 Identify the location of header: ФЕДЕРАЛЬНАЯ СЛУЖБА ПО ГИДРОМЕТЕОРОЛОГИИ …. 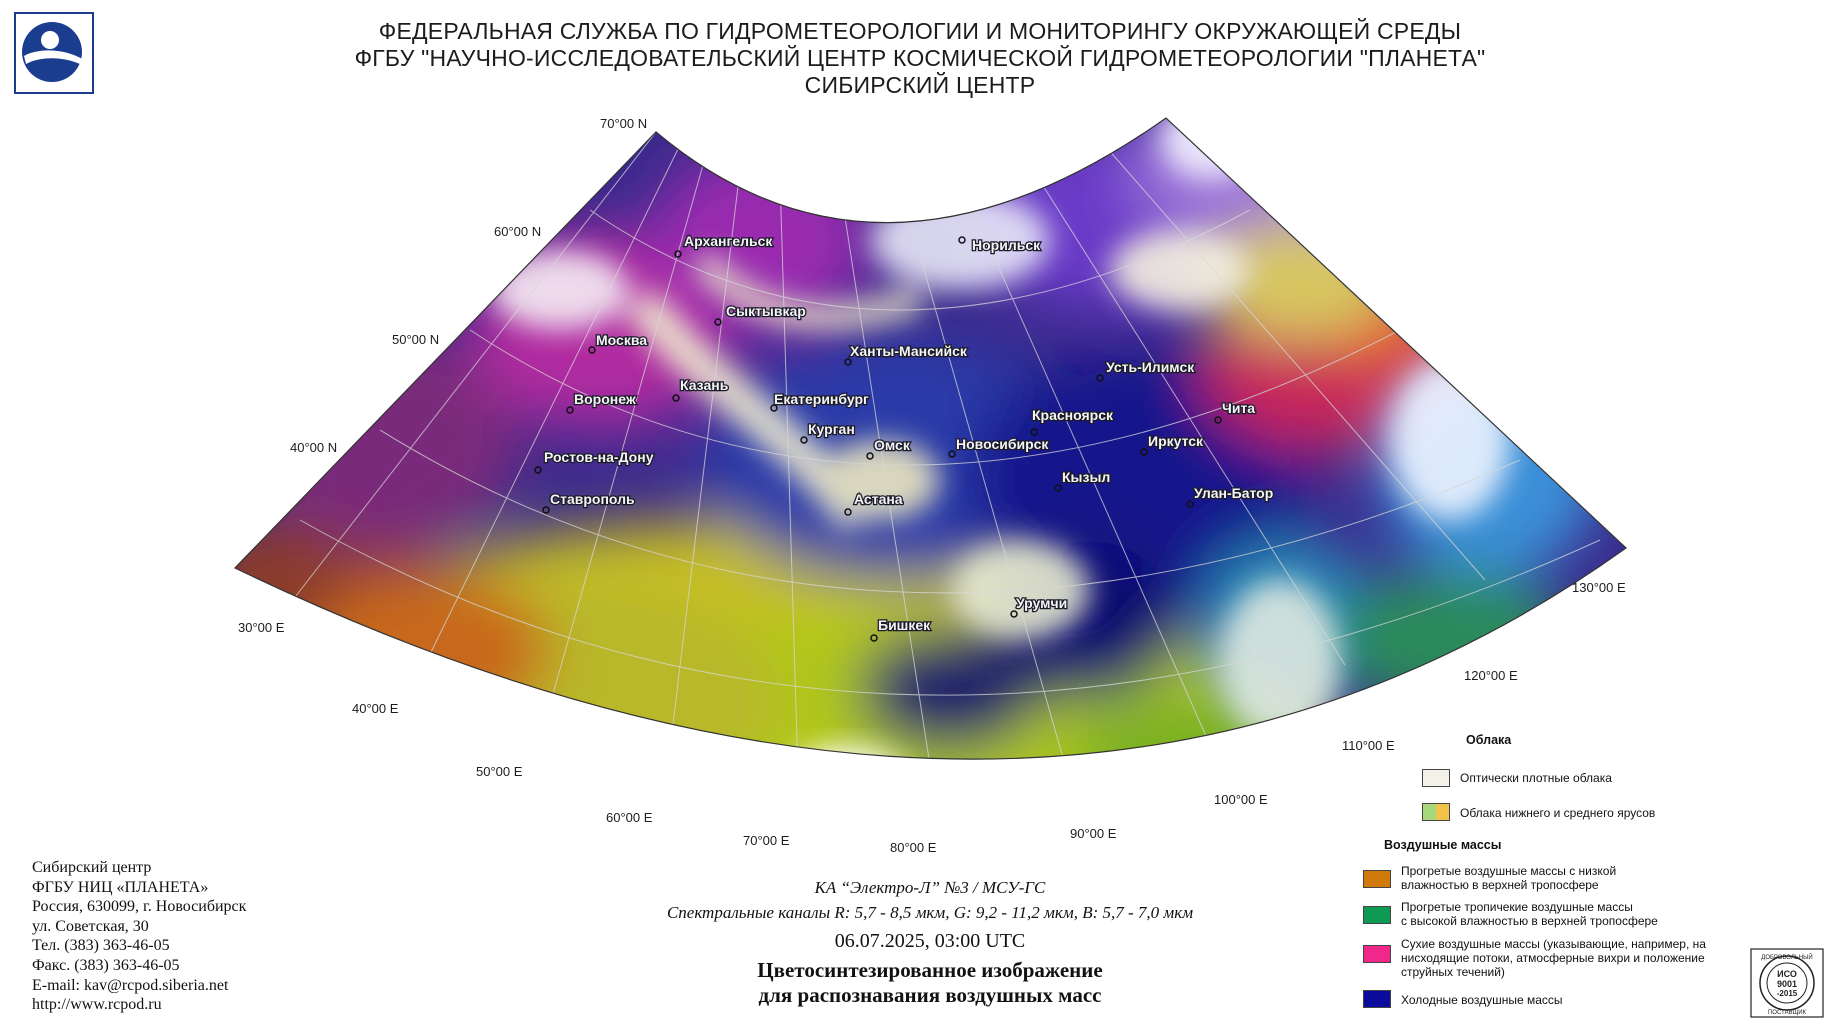
(920, 58).